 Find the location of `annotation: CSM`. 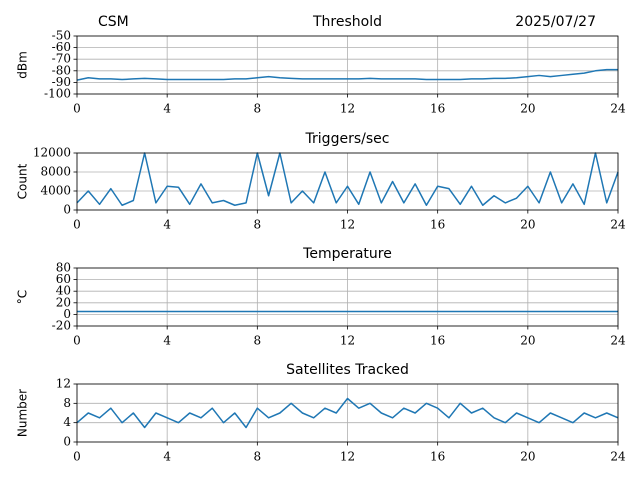

annotation: CSM is located at coordinates (113, 22).